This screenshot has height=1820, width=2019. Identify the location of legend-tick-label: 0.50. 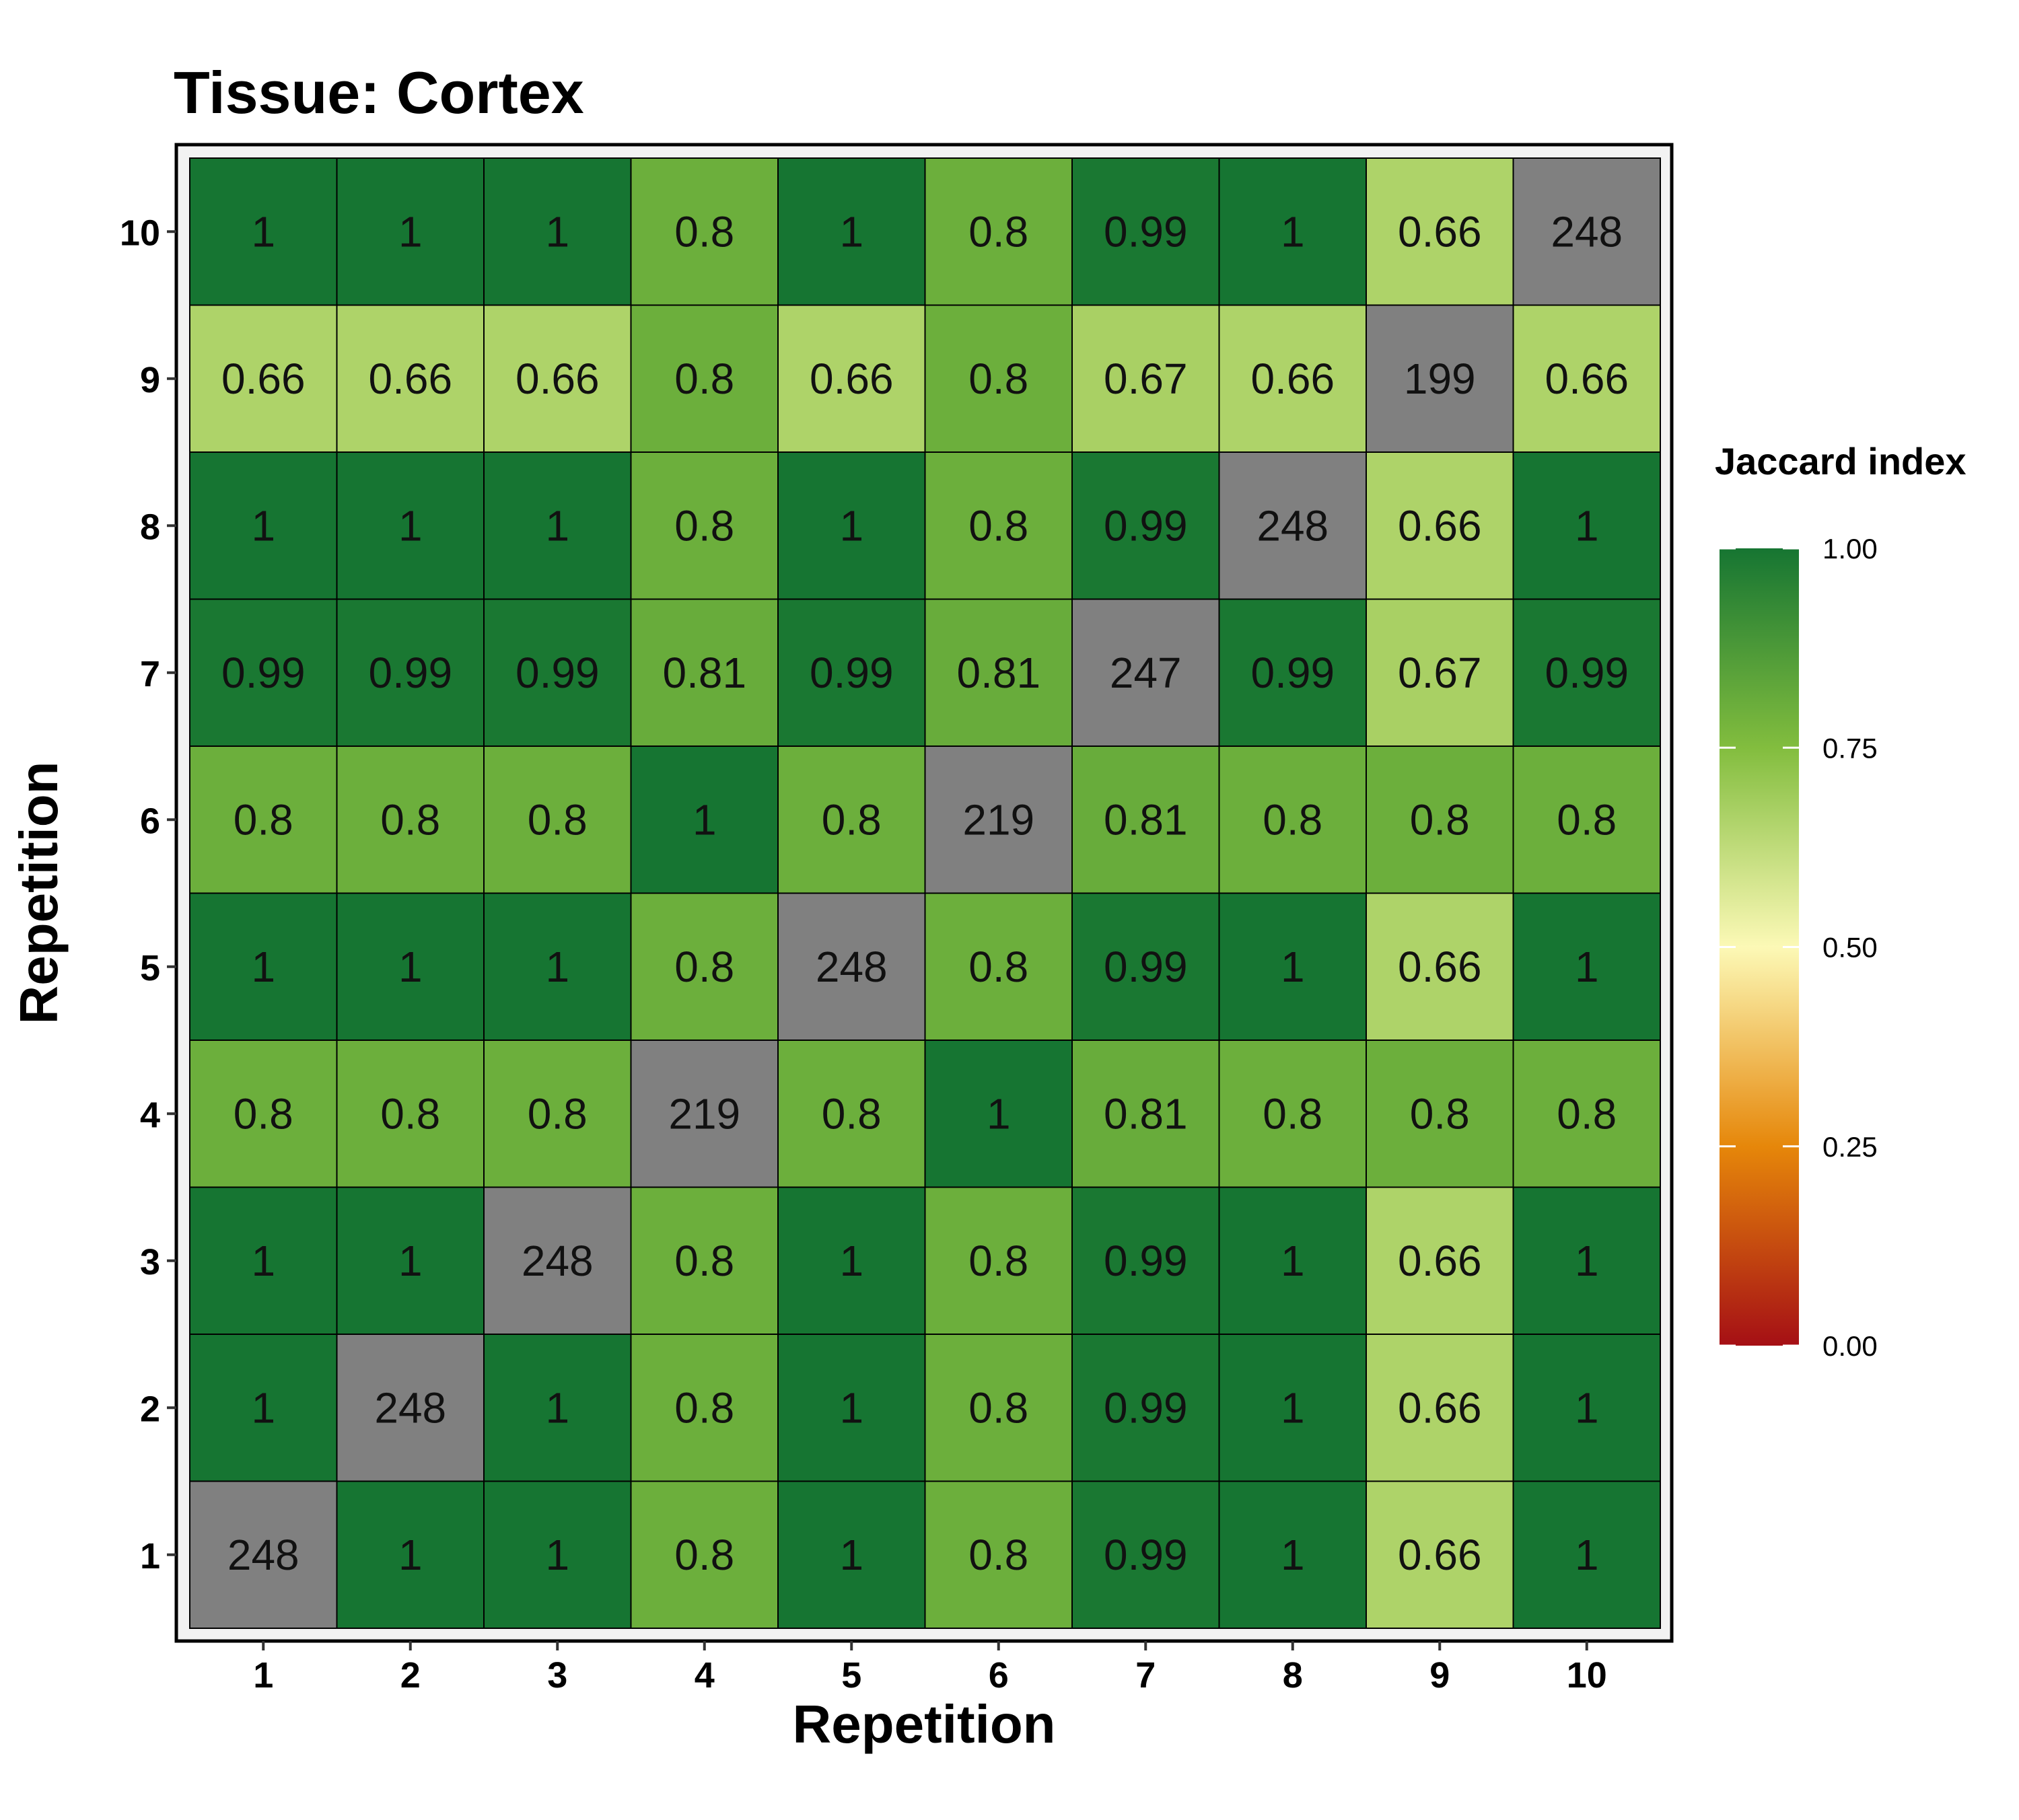
(1850, 947).